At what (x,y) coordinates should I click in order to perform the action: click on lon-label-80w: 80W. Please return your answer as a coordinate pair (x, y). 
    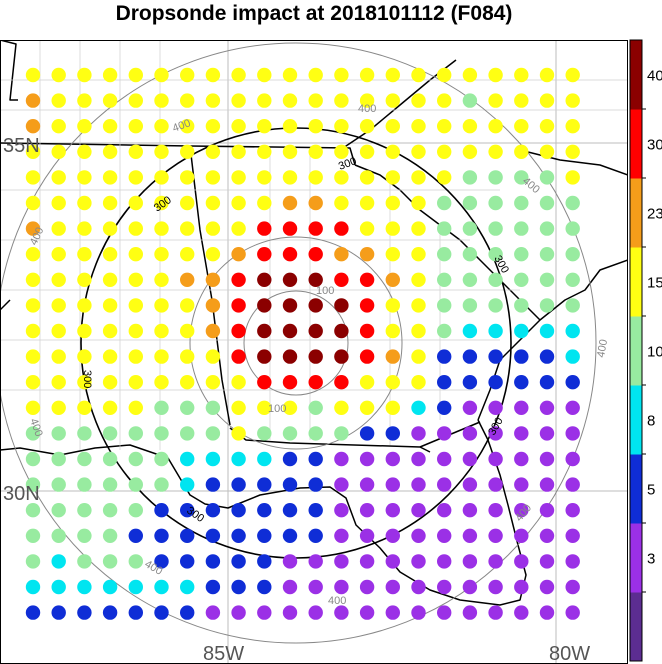
    Looking at the image, I should click on (569, 653).